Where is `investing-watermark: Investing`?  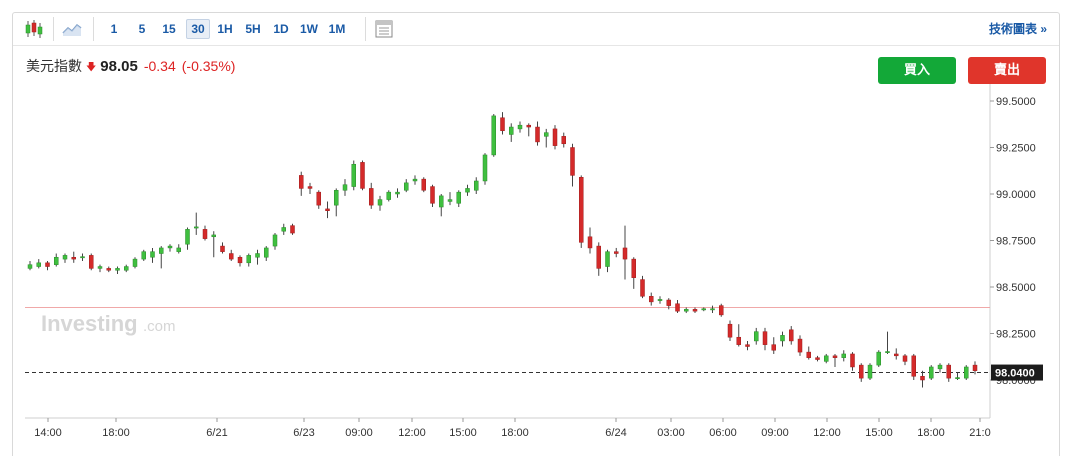
investing-watermark: Investing is located at coordinates (89, 323).